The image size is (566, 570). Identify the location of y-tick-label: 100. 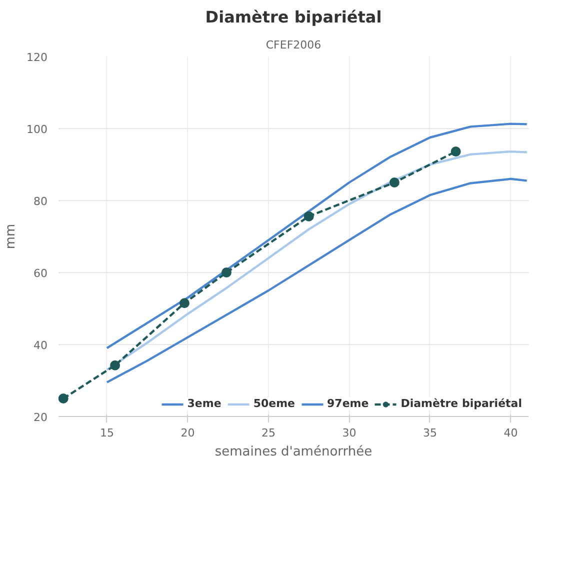
(37, 129).